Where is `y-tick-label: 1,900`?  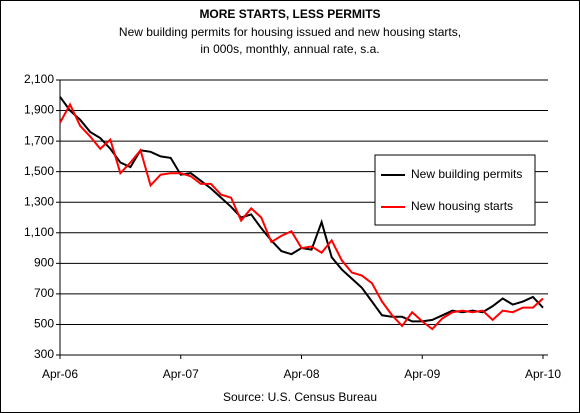 y-tick-label: 1,900 is located at coordinates (39, 110).